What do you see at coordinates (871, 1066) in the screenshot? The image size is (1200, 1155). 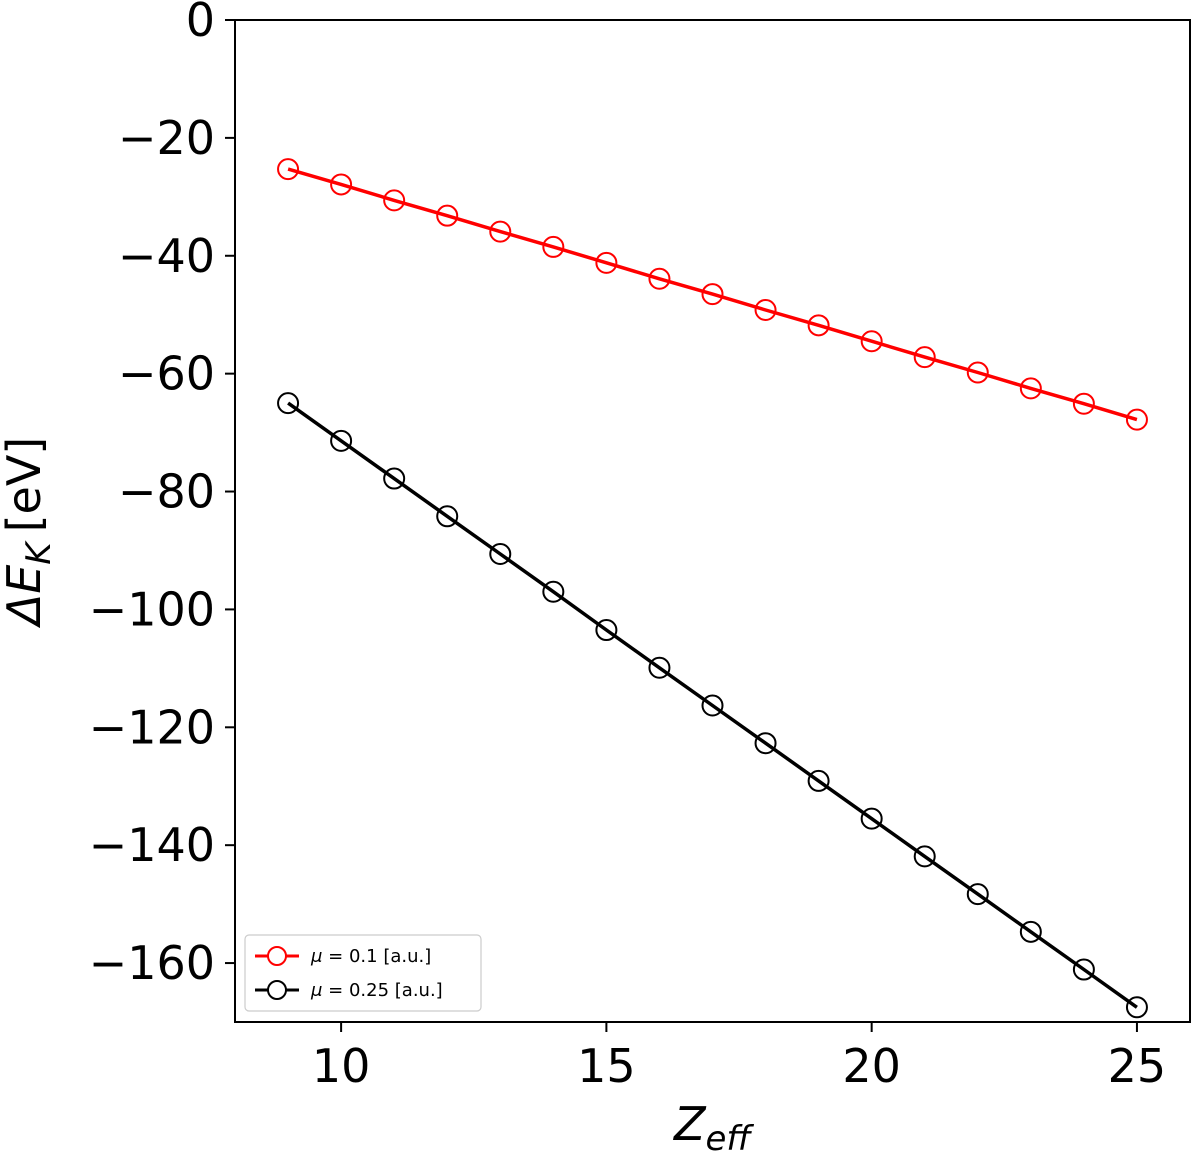 I see `x-tick-label: 20` at bounding box center [871, 1066].